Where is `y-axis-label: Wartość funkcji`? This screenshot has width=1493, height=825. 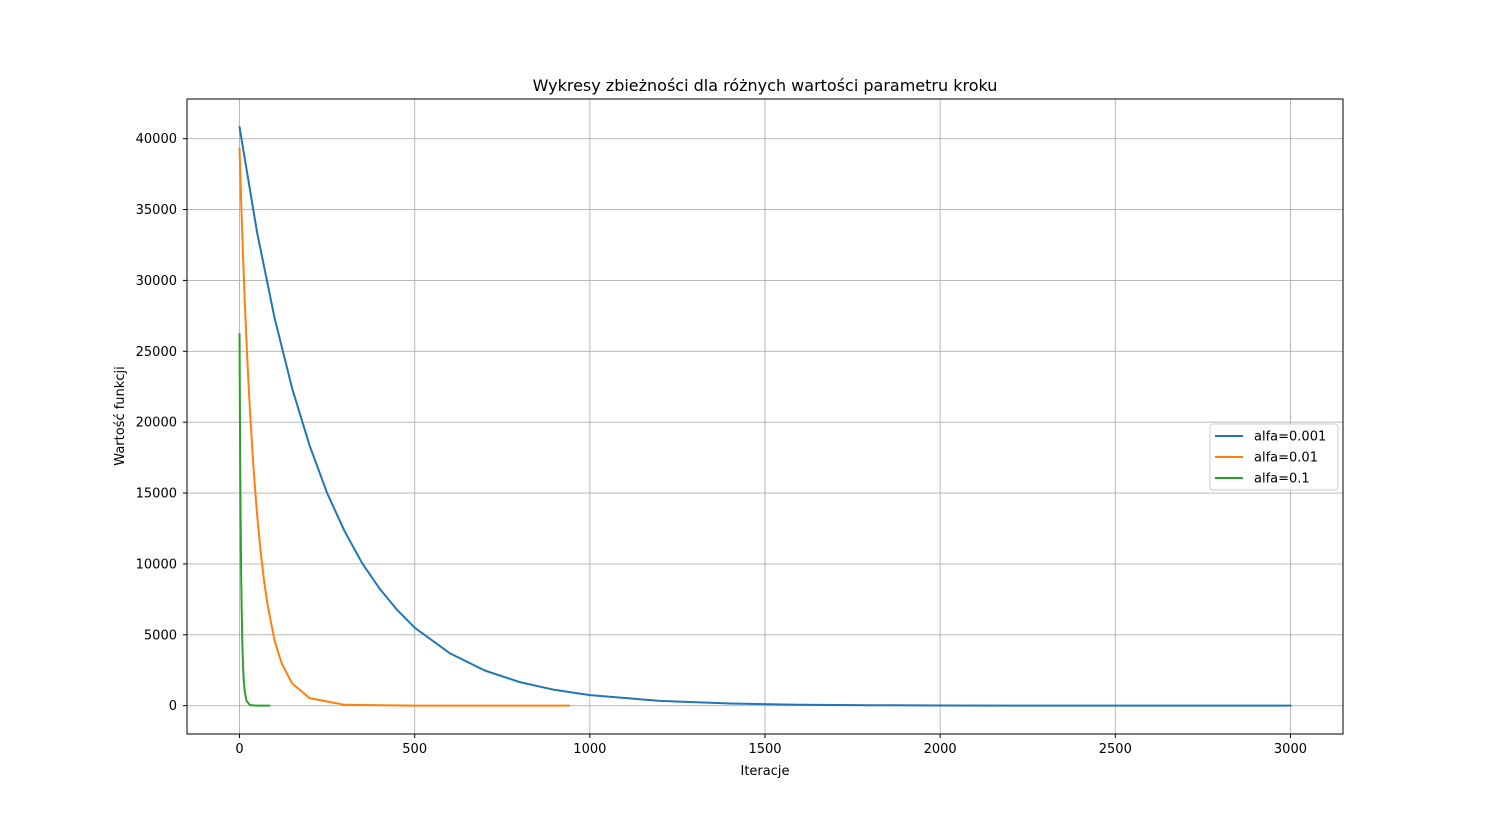 y-axis-label: Wartość funkcji is located at coordinates (120, 415).